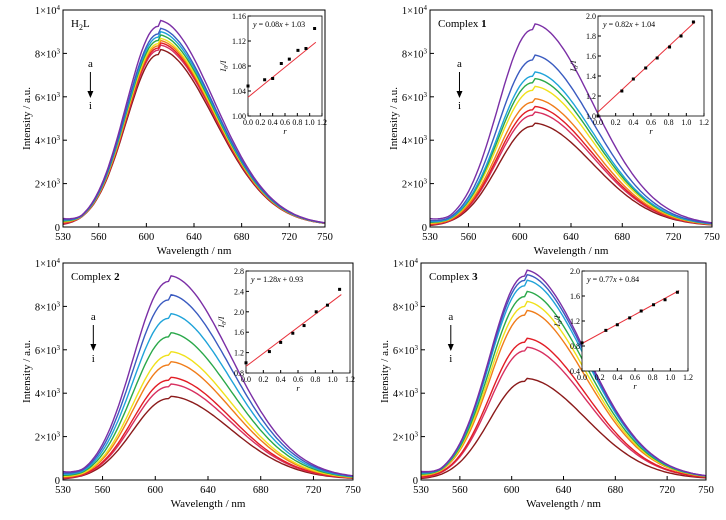 This screenshot has height=520, width=726. Describe the element at coordinates (591, 116) in the screenshot. I see `inset-y-tick-label: 1.0` at that location.